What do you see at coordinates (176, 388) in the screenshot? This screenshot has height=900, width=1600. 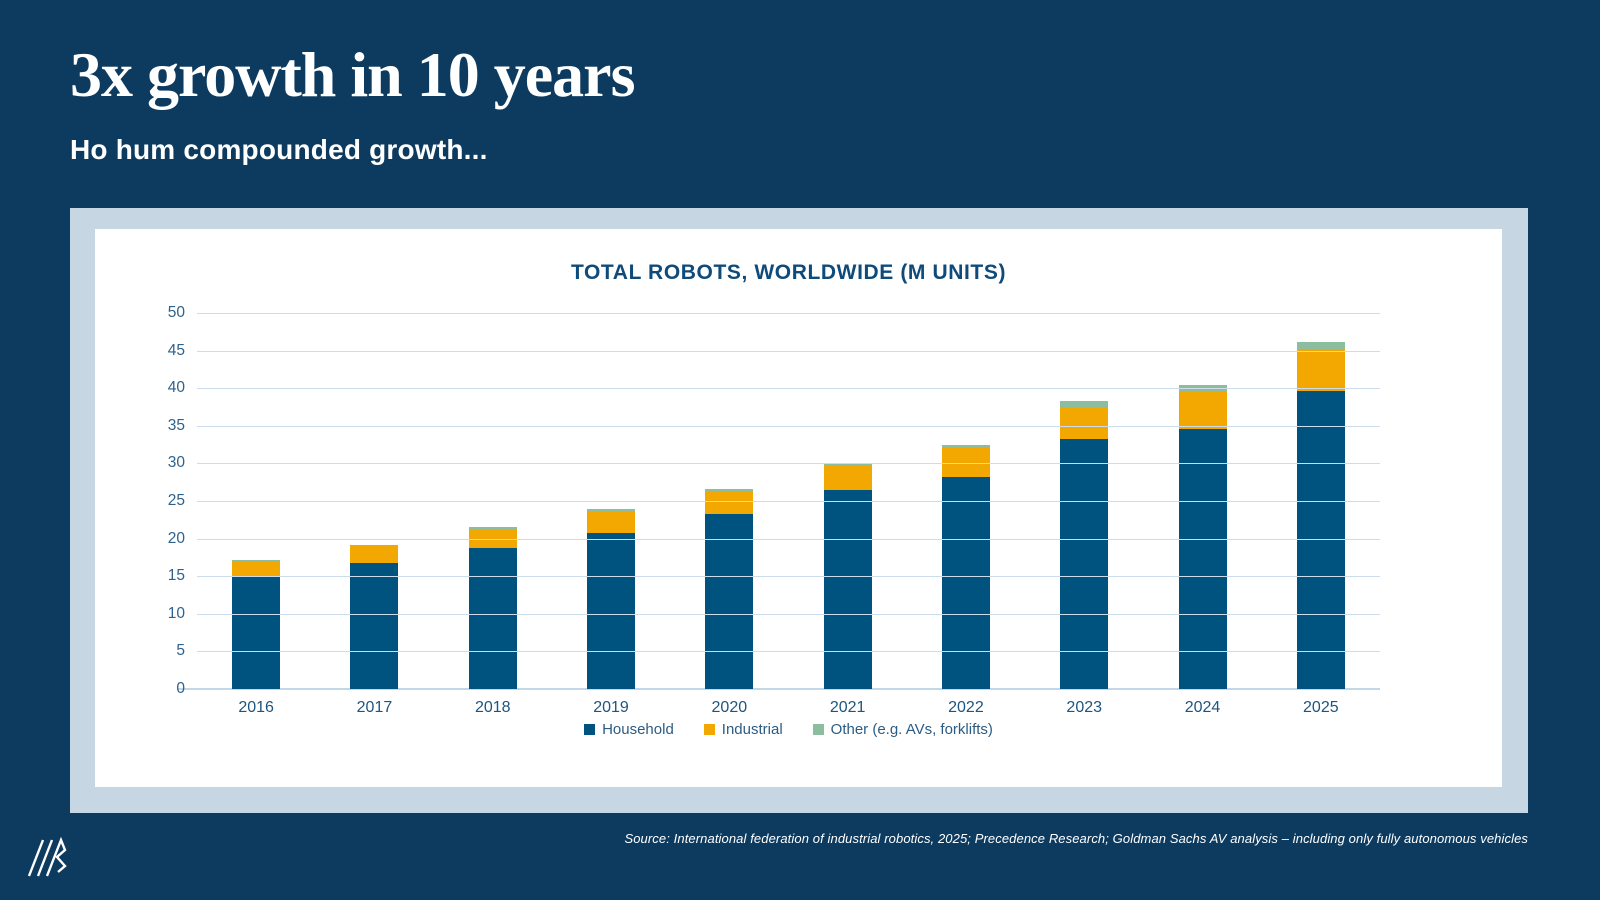 I see `y-axis-tick-40: 40` at bounding box center [176, 388].